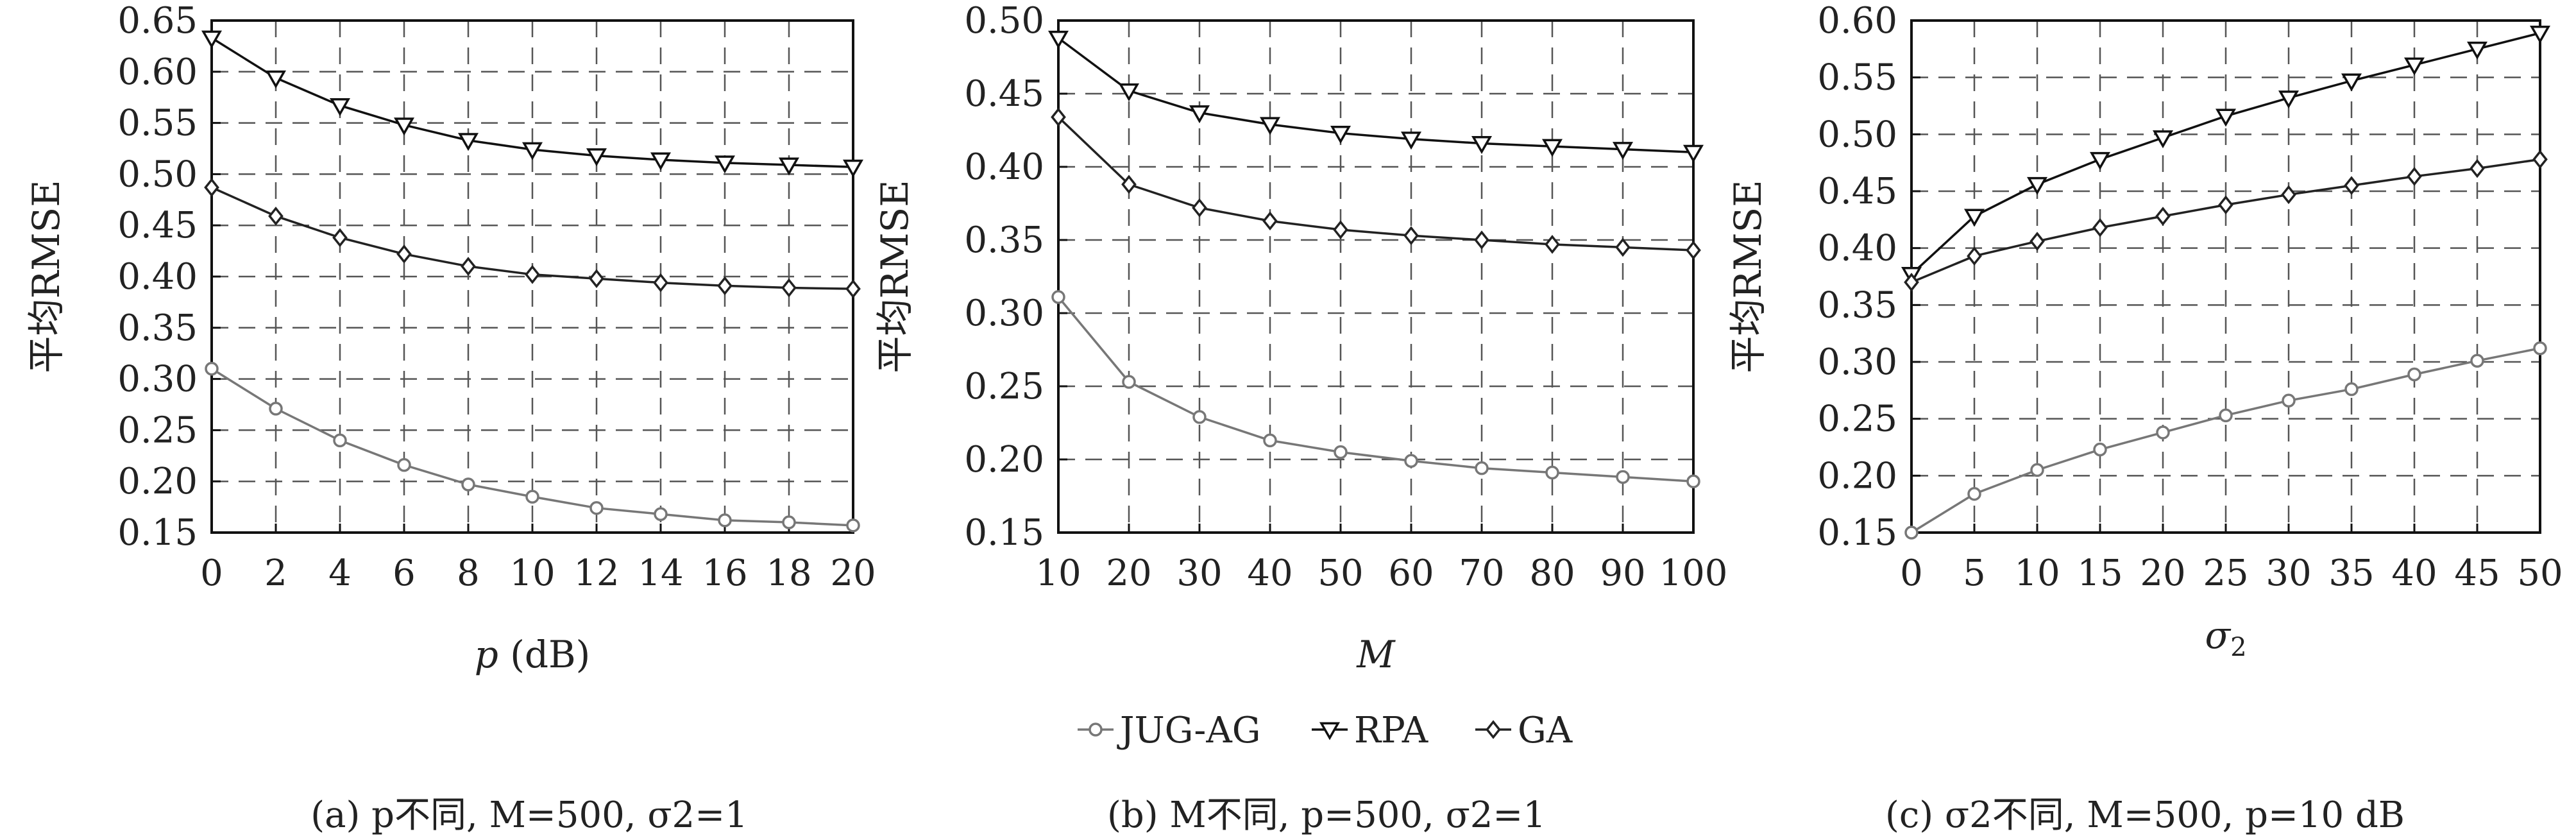  Describe the element at coordinates (157, 328) in the screenshot. I see `y-tick-label-0-4: 0.35` at that location.